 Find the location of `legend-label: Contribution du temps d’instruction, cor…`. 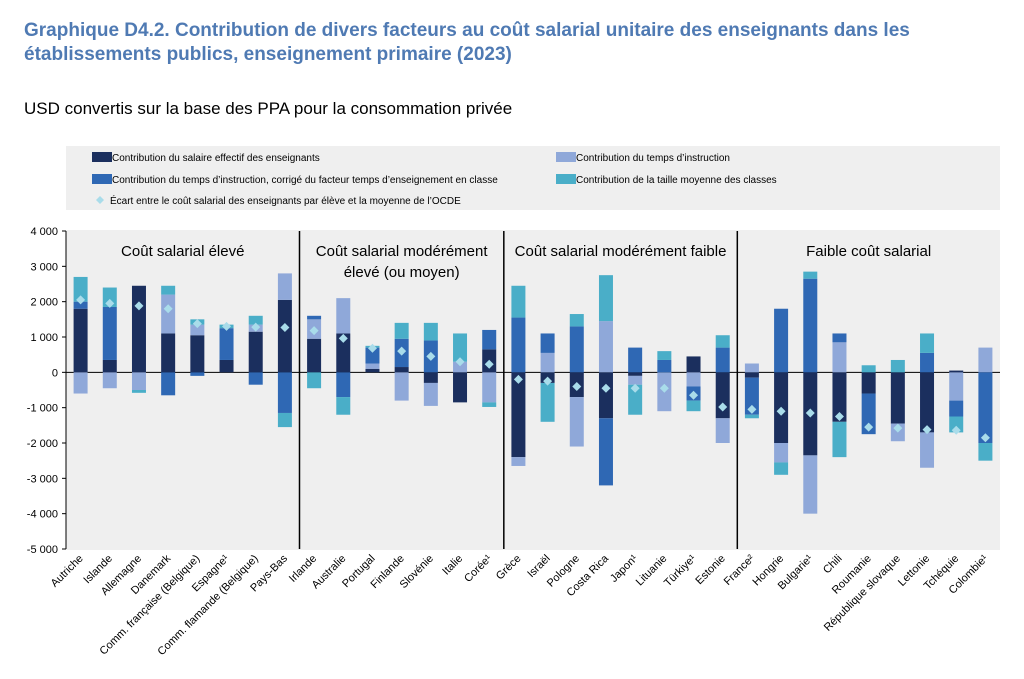

legend-label: Contribution du temps d’instruction, cor… is located at coordinates (305, 180).